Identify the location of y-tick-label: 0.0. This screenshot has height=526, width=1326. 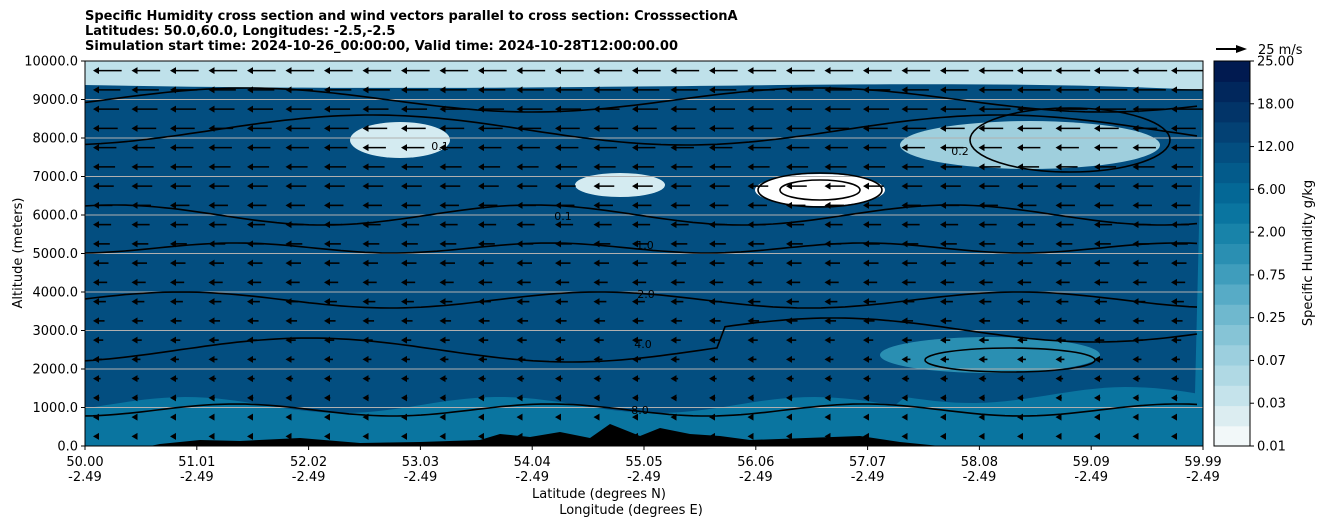
(67, 447).